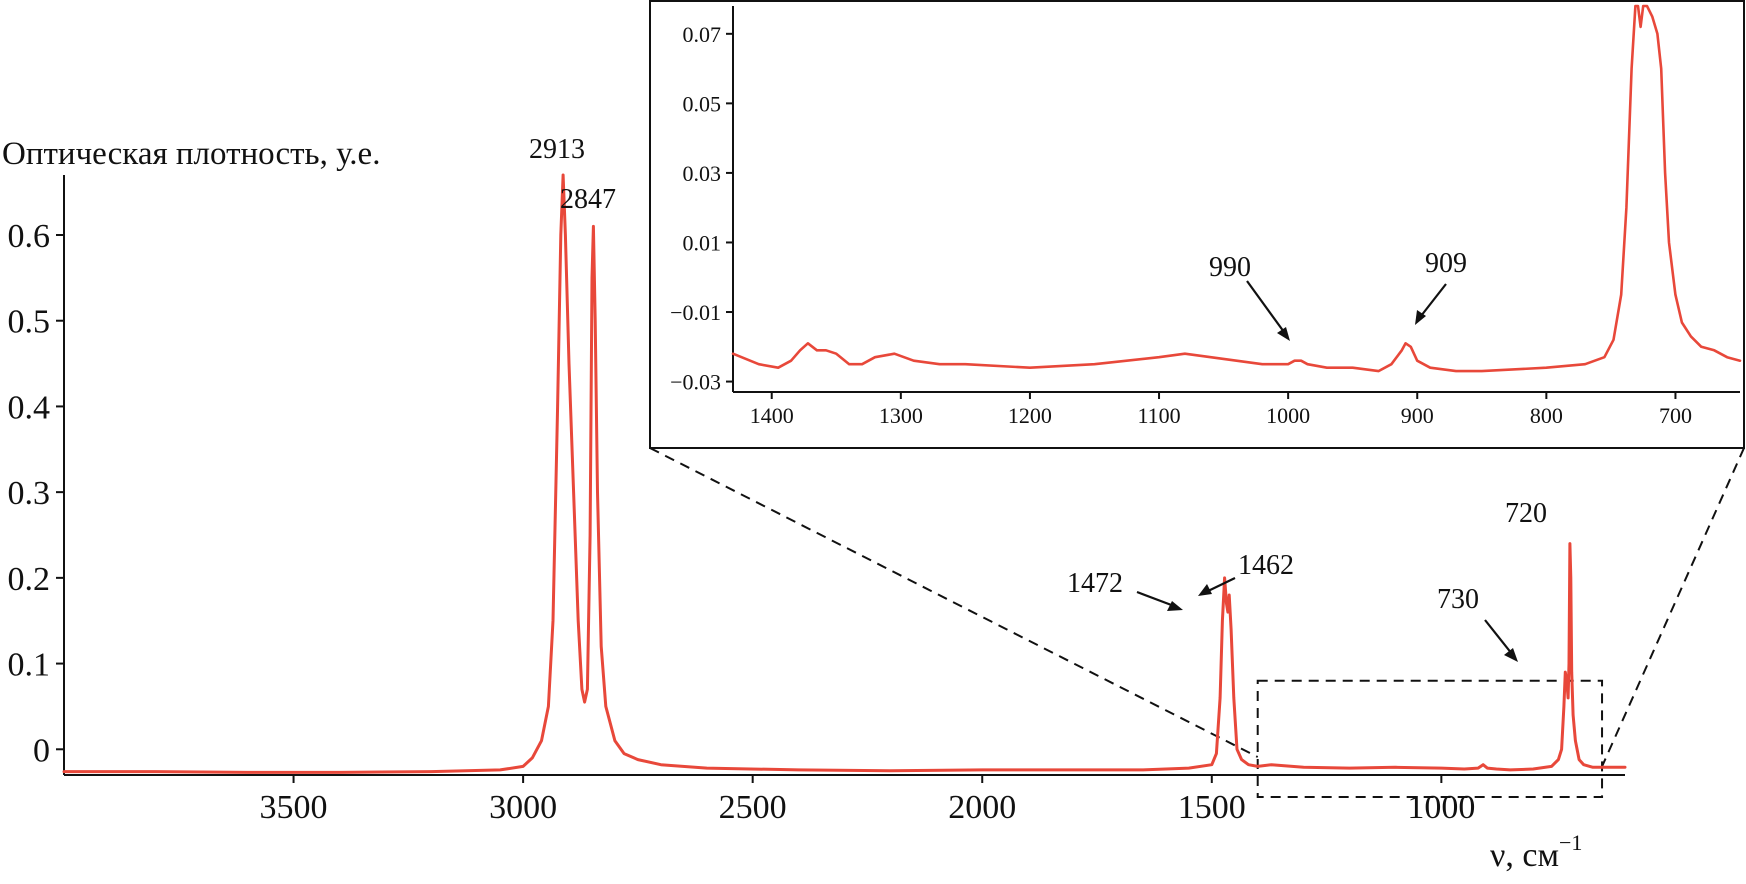  What do you see at coordinates (29, 407) in the screenshot?
I see `main-y-tick-label: 0.4` at bounding box center [29, 407].